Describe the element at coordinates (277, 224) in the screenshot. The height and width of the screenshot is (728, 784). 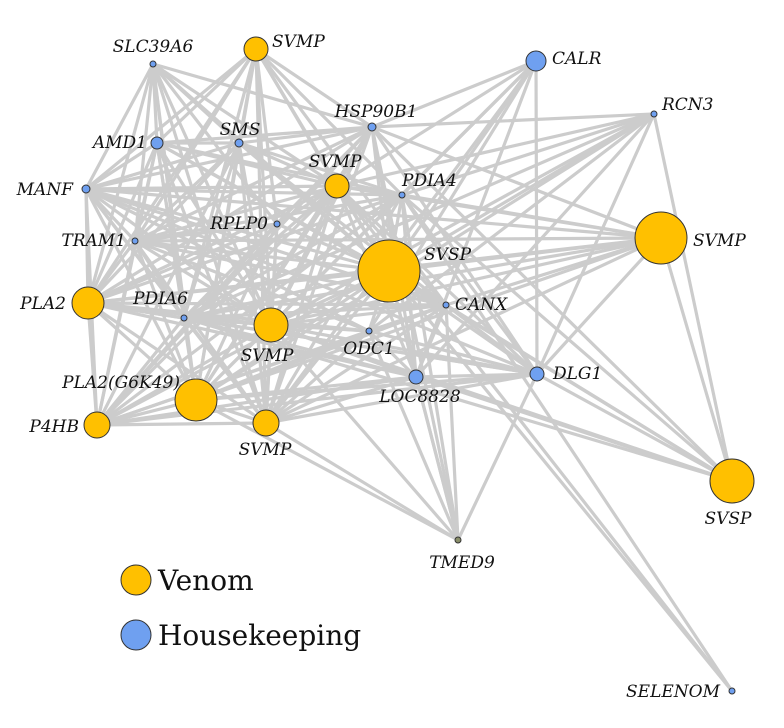
I see `node-RPLP0` at that location.